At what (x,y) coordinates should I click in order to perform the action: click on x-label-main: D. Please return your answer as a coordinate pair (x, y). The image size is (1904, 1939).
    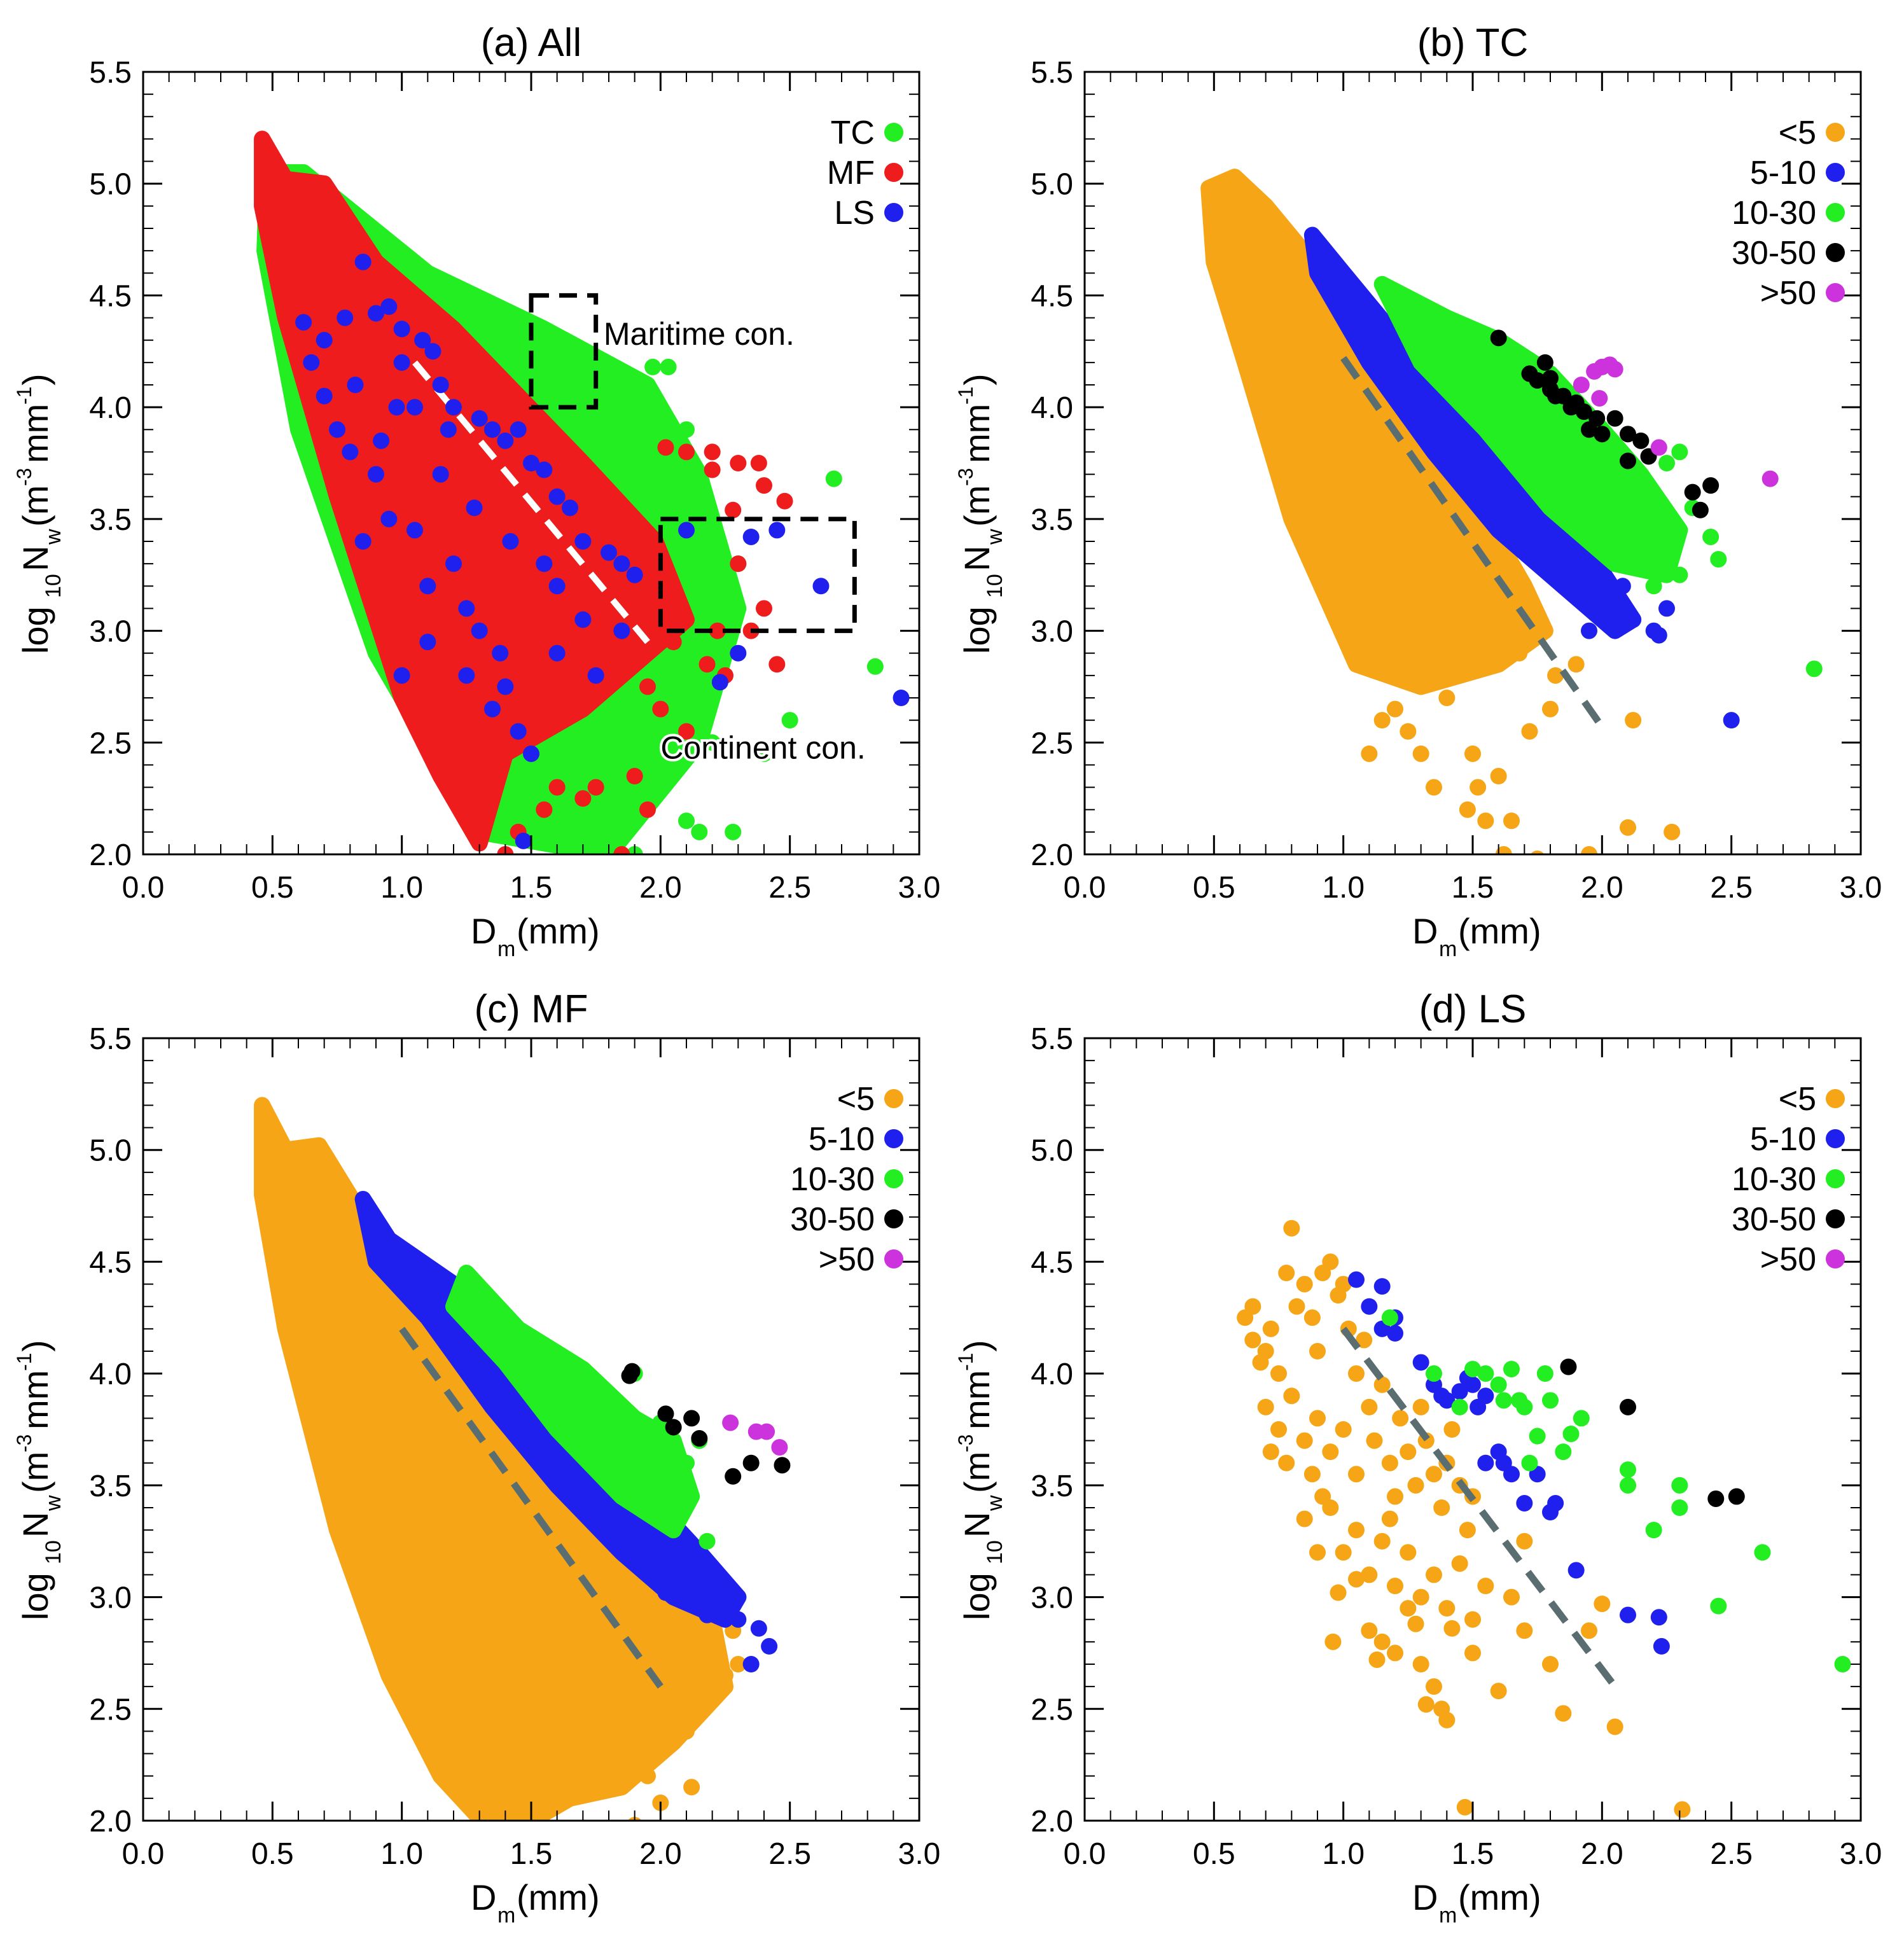
    Looking at the image, I should click on (1425, 931).